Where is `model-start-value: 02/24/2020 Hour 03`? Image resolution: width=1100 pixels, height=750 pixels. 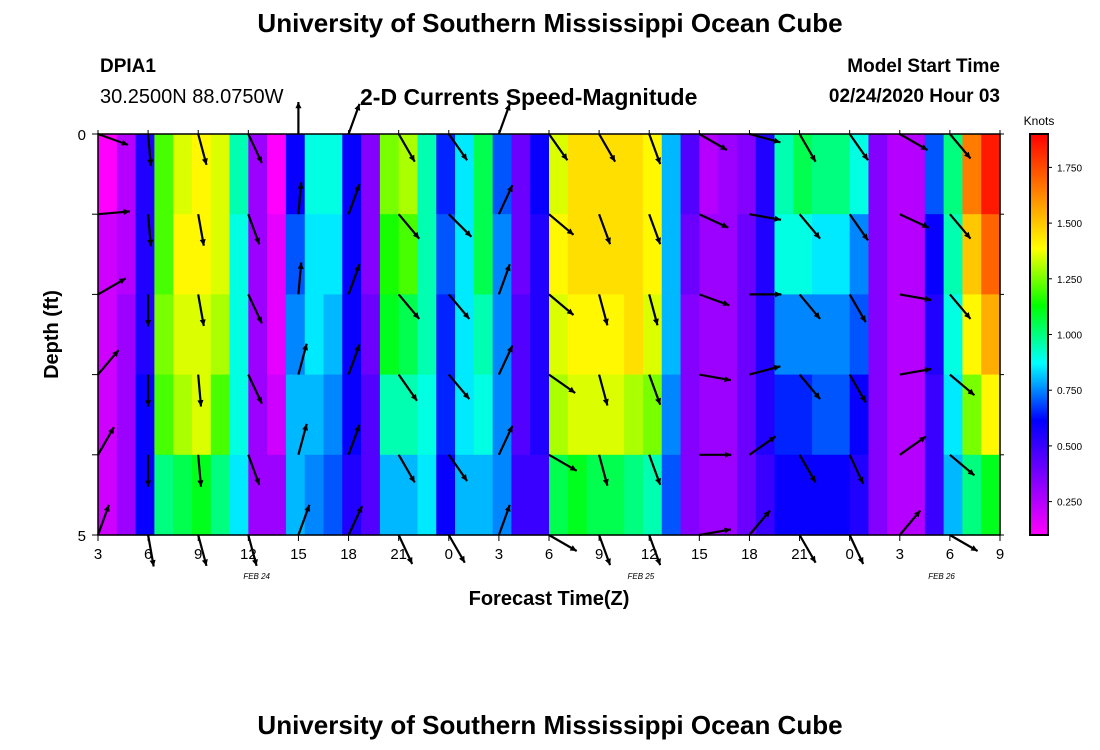 model-start-value: 02/24/2020 Hour 03 is located at coordinates (914, 96).